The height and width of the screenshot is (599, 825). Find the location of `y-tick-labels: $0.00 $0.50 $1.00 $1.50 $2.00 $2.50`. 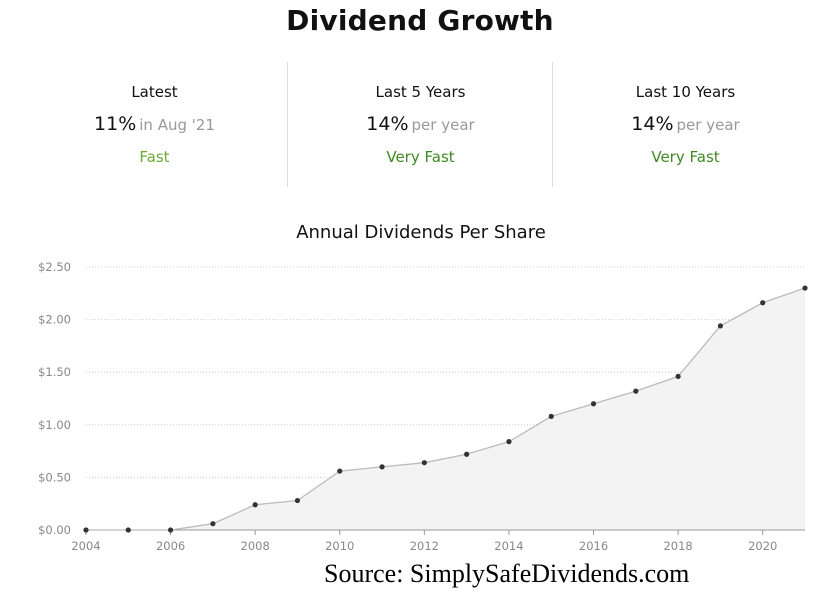

y-tick-labels: $0.00 $0.50 $1.00 $1.50 $2.00 $2.50 is located at coordinates (54, 398).